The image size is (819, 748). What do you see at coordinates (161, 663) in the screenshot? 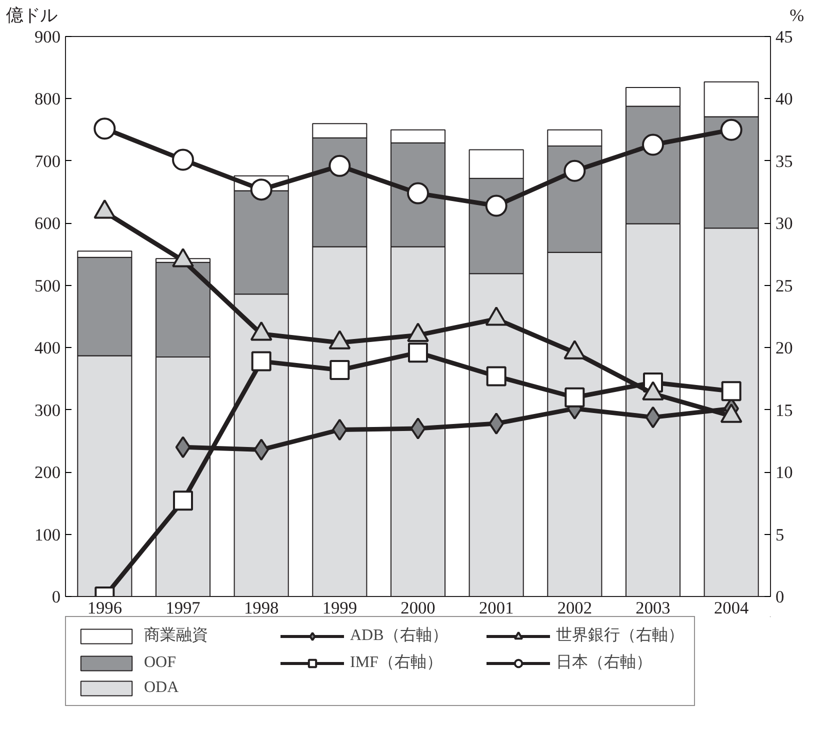
I see `legend-label: OOF` at bounding box center [161, 663].